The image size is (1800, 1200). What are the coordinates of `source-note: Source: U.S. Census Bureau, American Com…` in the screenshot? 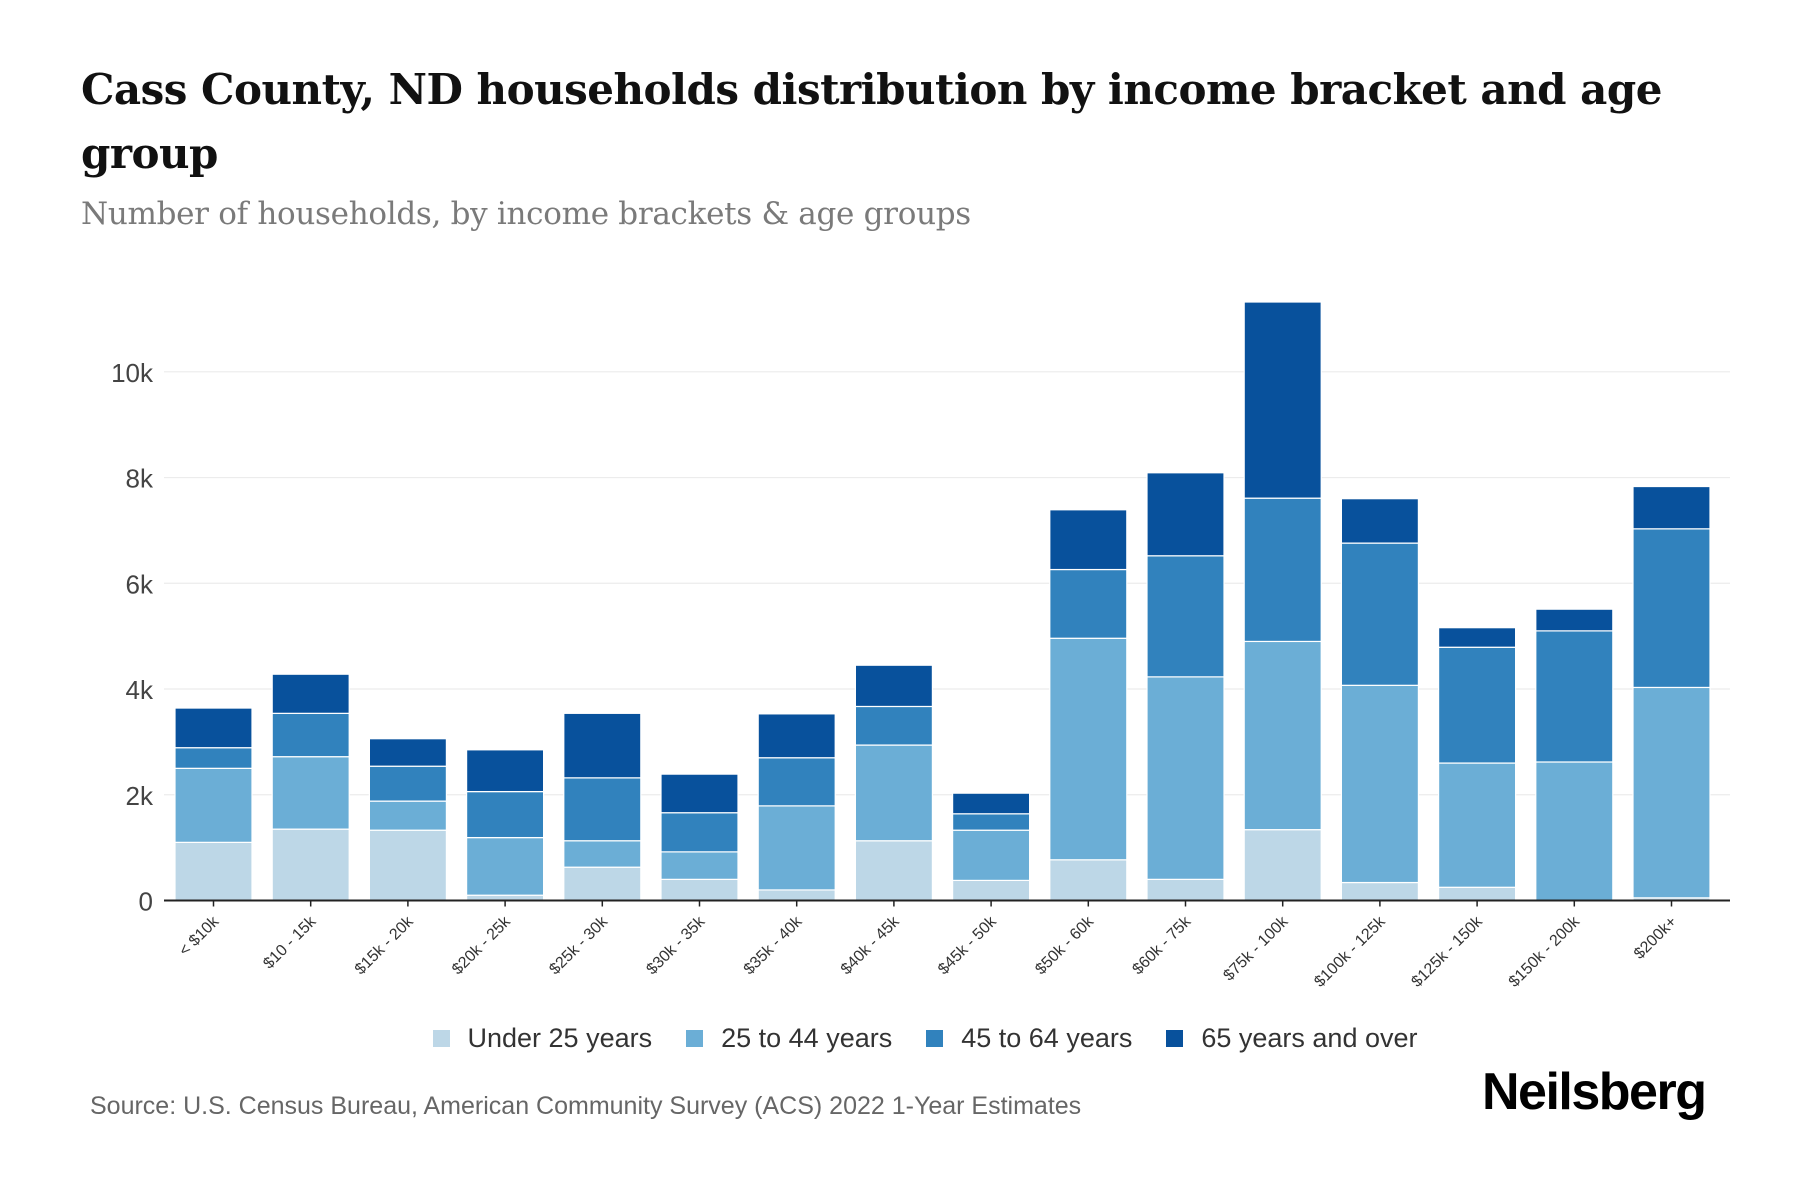 It's located at (586, 1106).